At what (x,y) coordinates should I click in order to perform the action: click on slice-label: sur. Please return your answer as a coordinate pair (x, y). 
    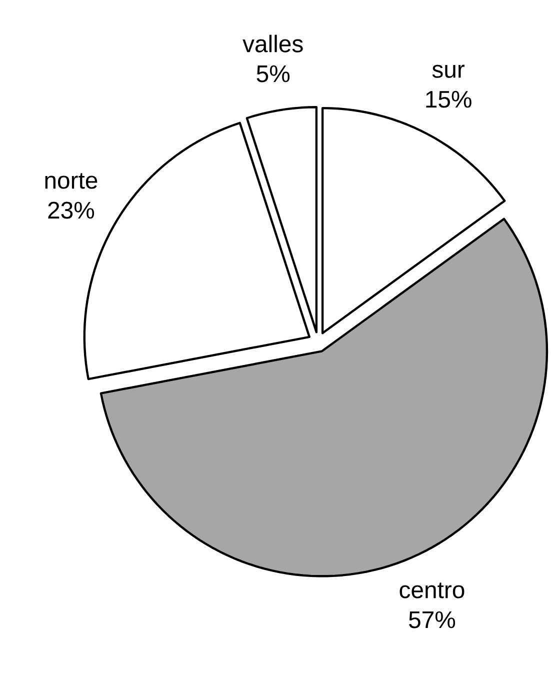
    Looking at the image, I should click on (448, 71).